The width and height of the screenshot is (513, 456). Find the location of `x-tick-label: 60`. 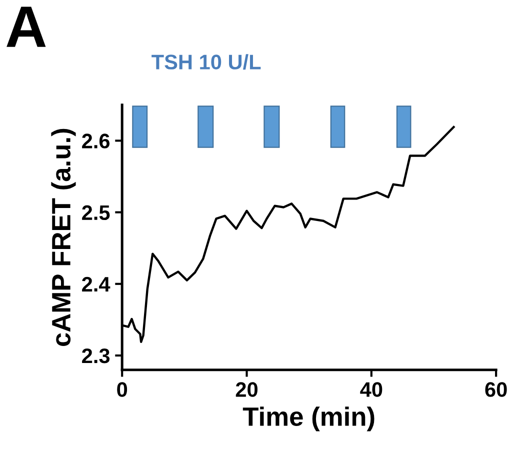

x-tick-label: 60 is located at coordinates (496, 389).